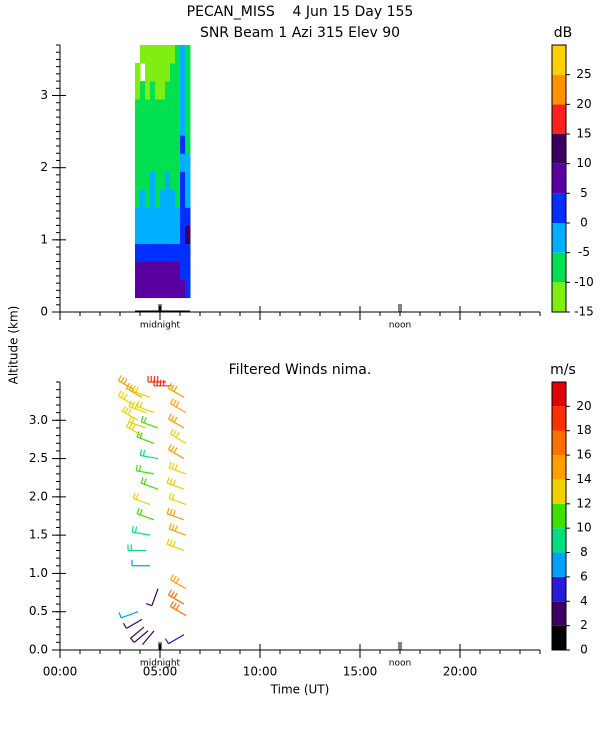  Describe the element at coordinates (583, 430) in the screenshot. I see `colorbar-tick-label: 18` at that location.